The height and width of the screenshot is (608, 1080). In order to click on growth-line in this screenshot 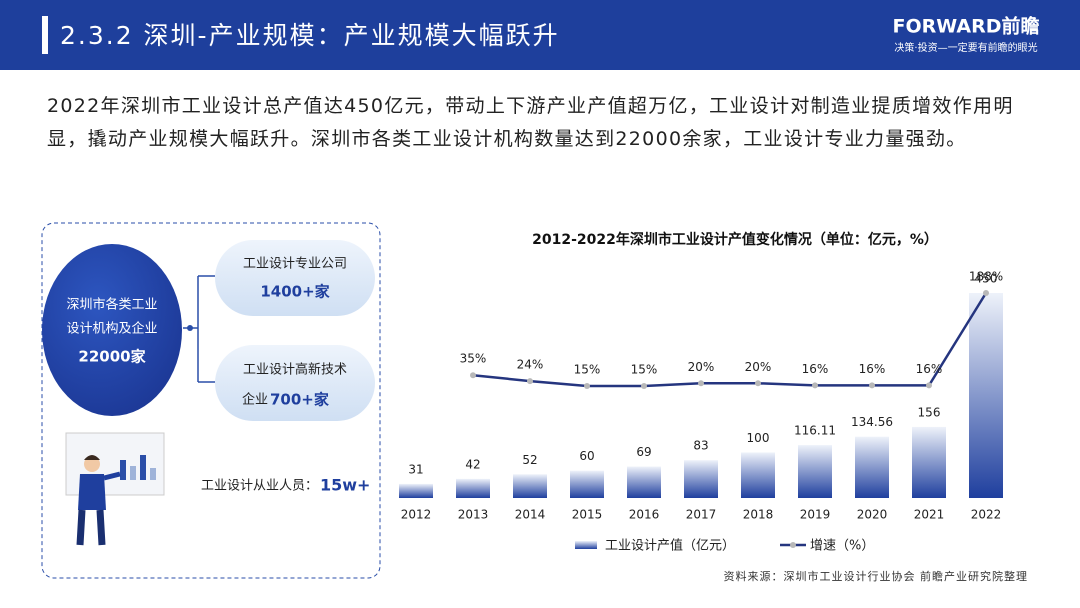, I will do `click(730, 340)`.